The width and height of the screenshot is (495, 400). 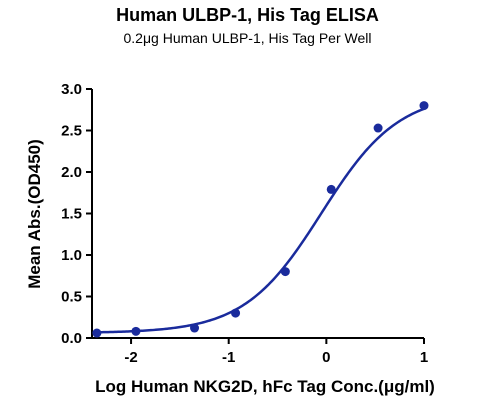 What do you see at coordinates (265, 386) in the screenshot?
I see `x-axis-label: Log Human NKG2D, hFc Tag Conc.(μg/ml)` at bounding box center [265, 386].